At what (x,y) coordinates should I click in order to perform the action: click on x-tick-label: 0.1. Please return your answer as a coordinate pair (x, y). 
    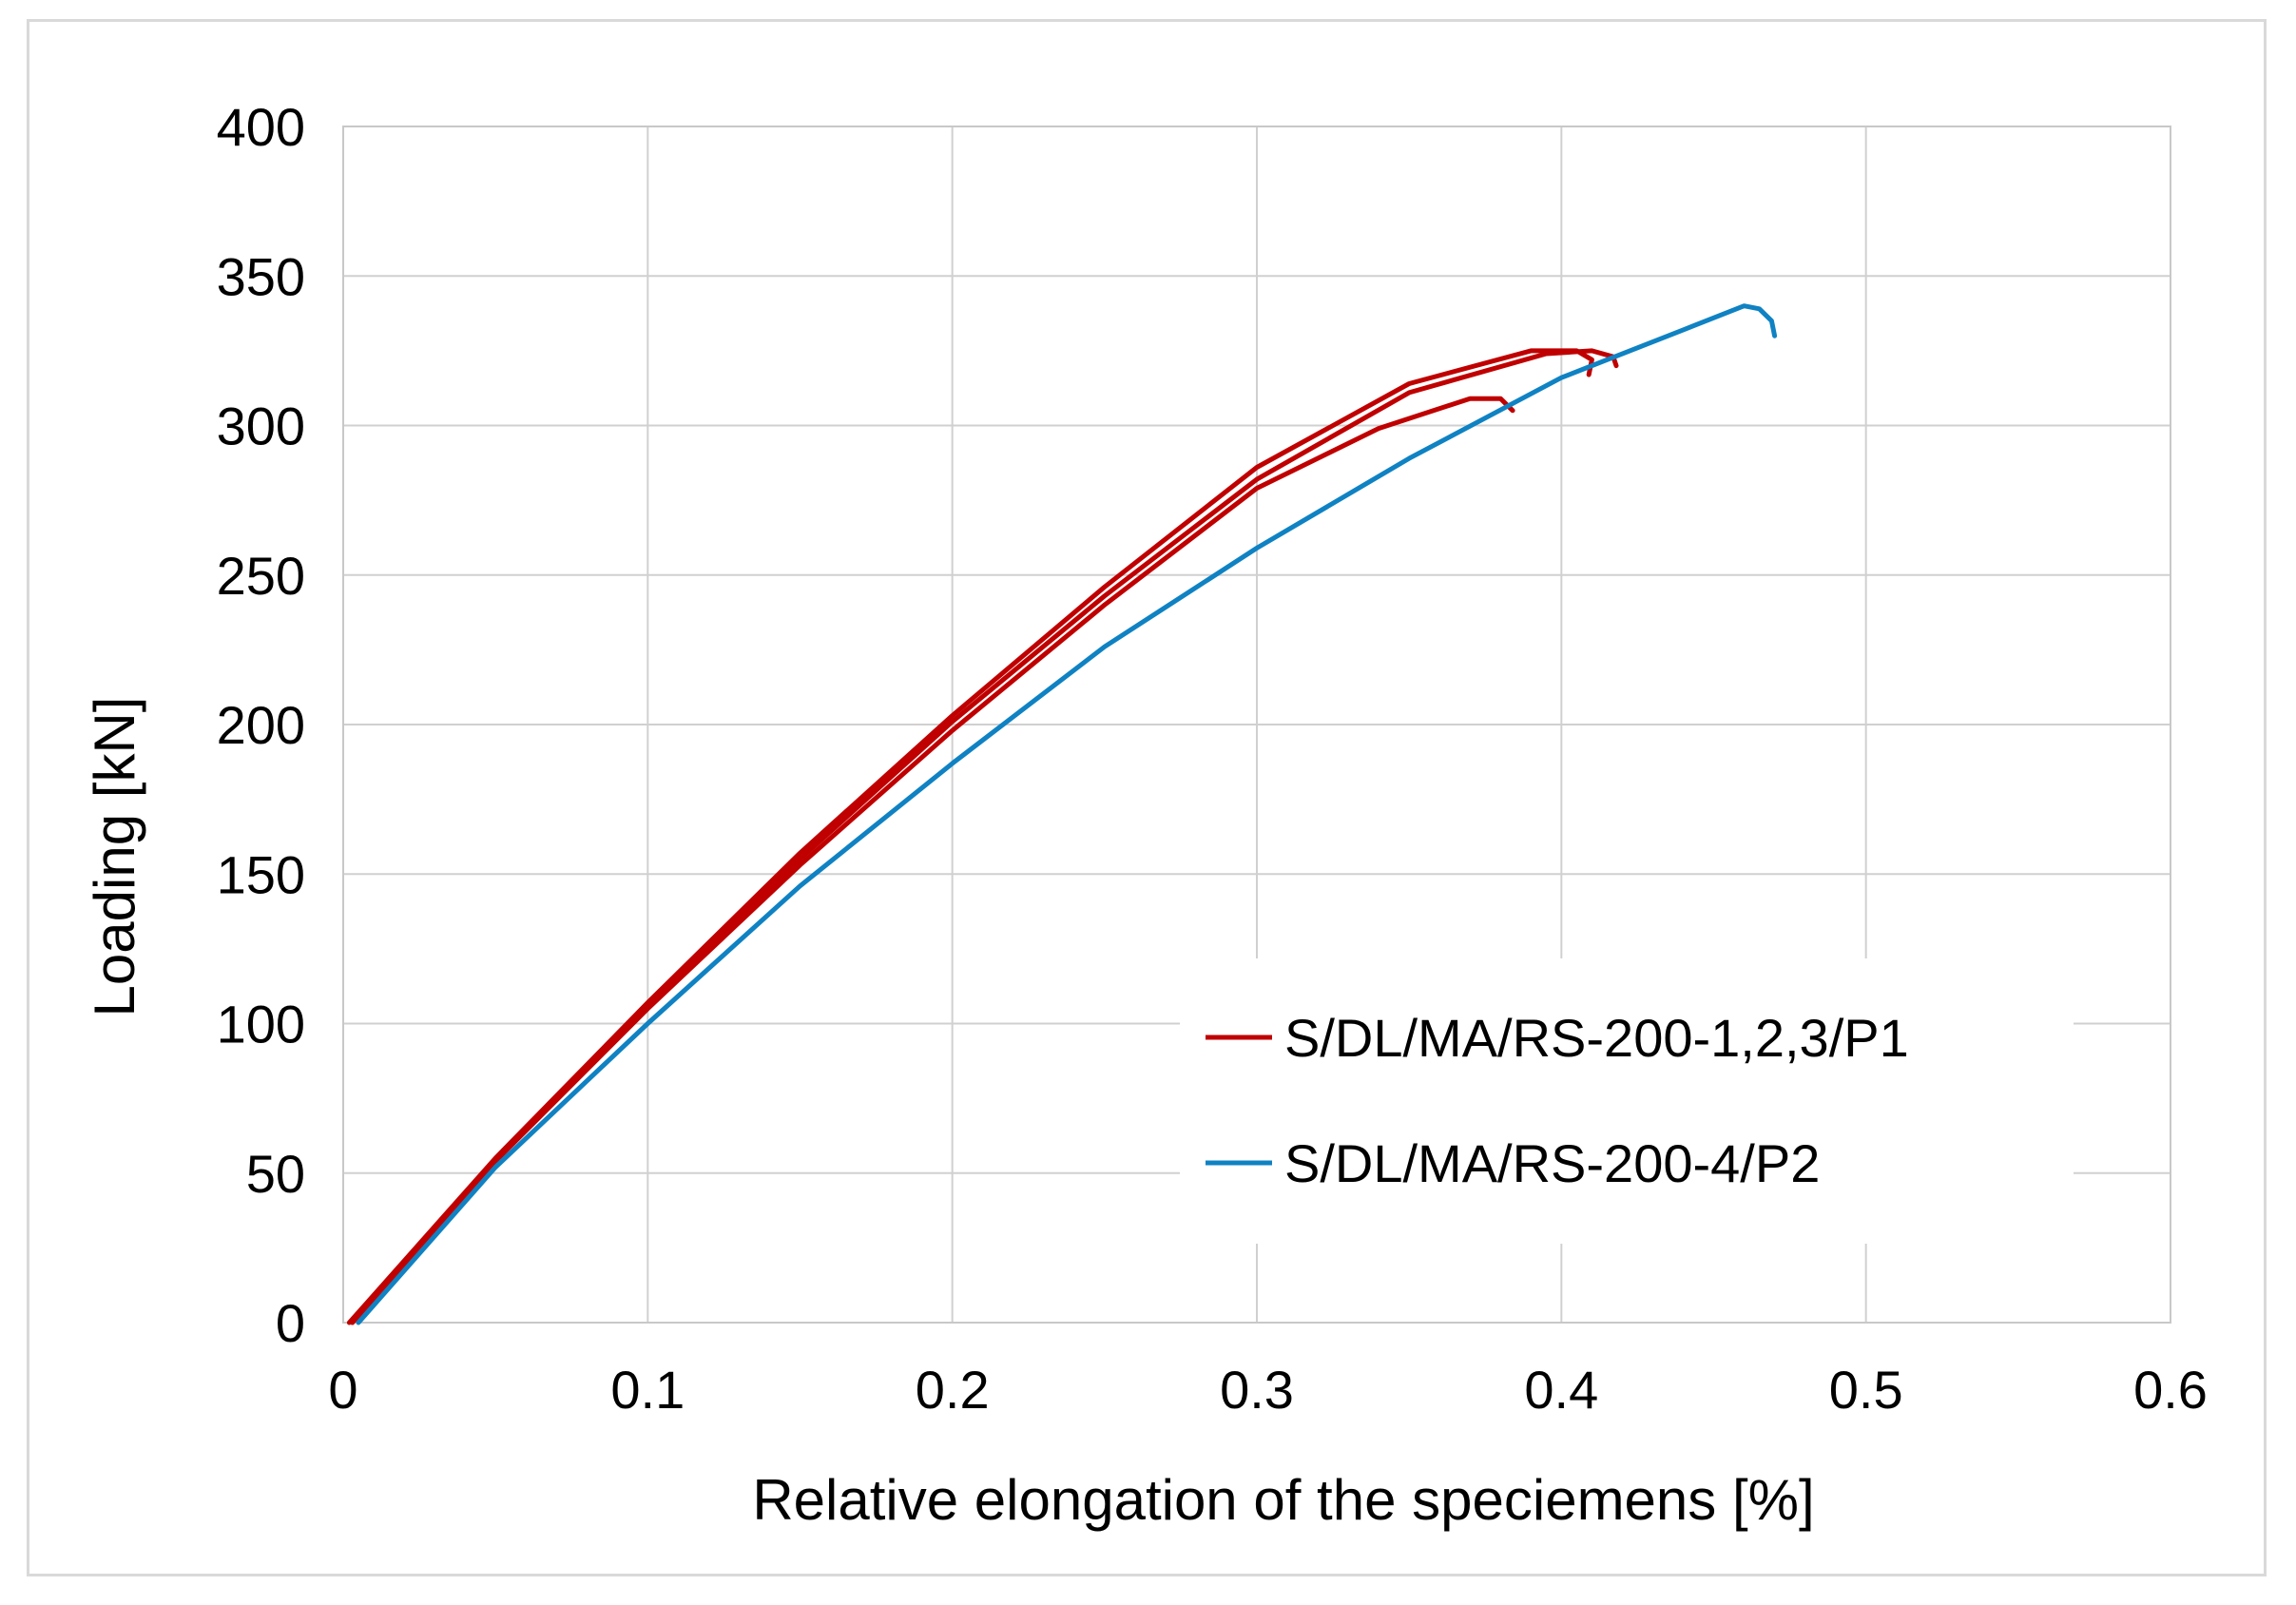
    Looking at the image, I should click on (647, 1390).